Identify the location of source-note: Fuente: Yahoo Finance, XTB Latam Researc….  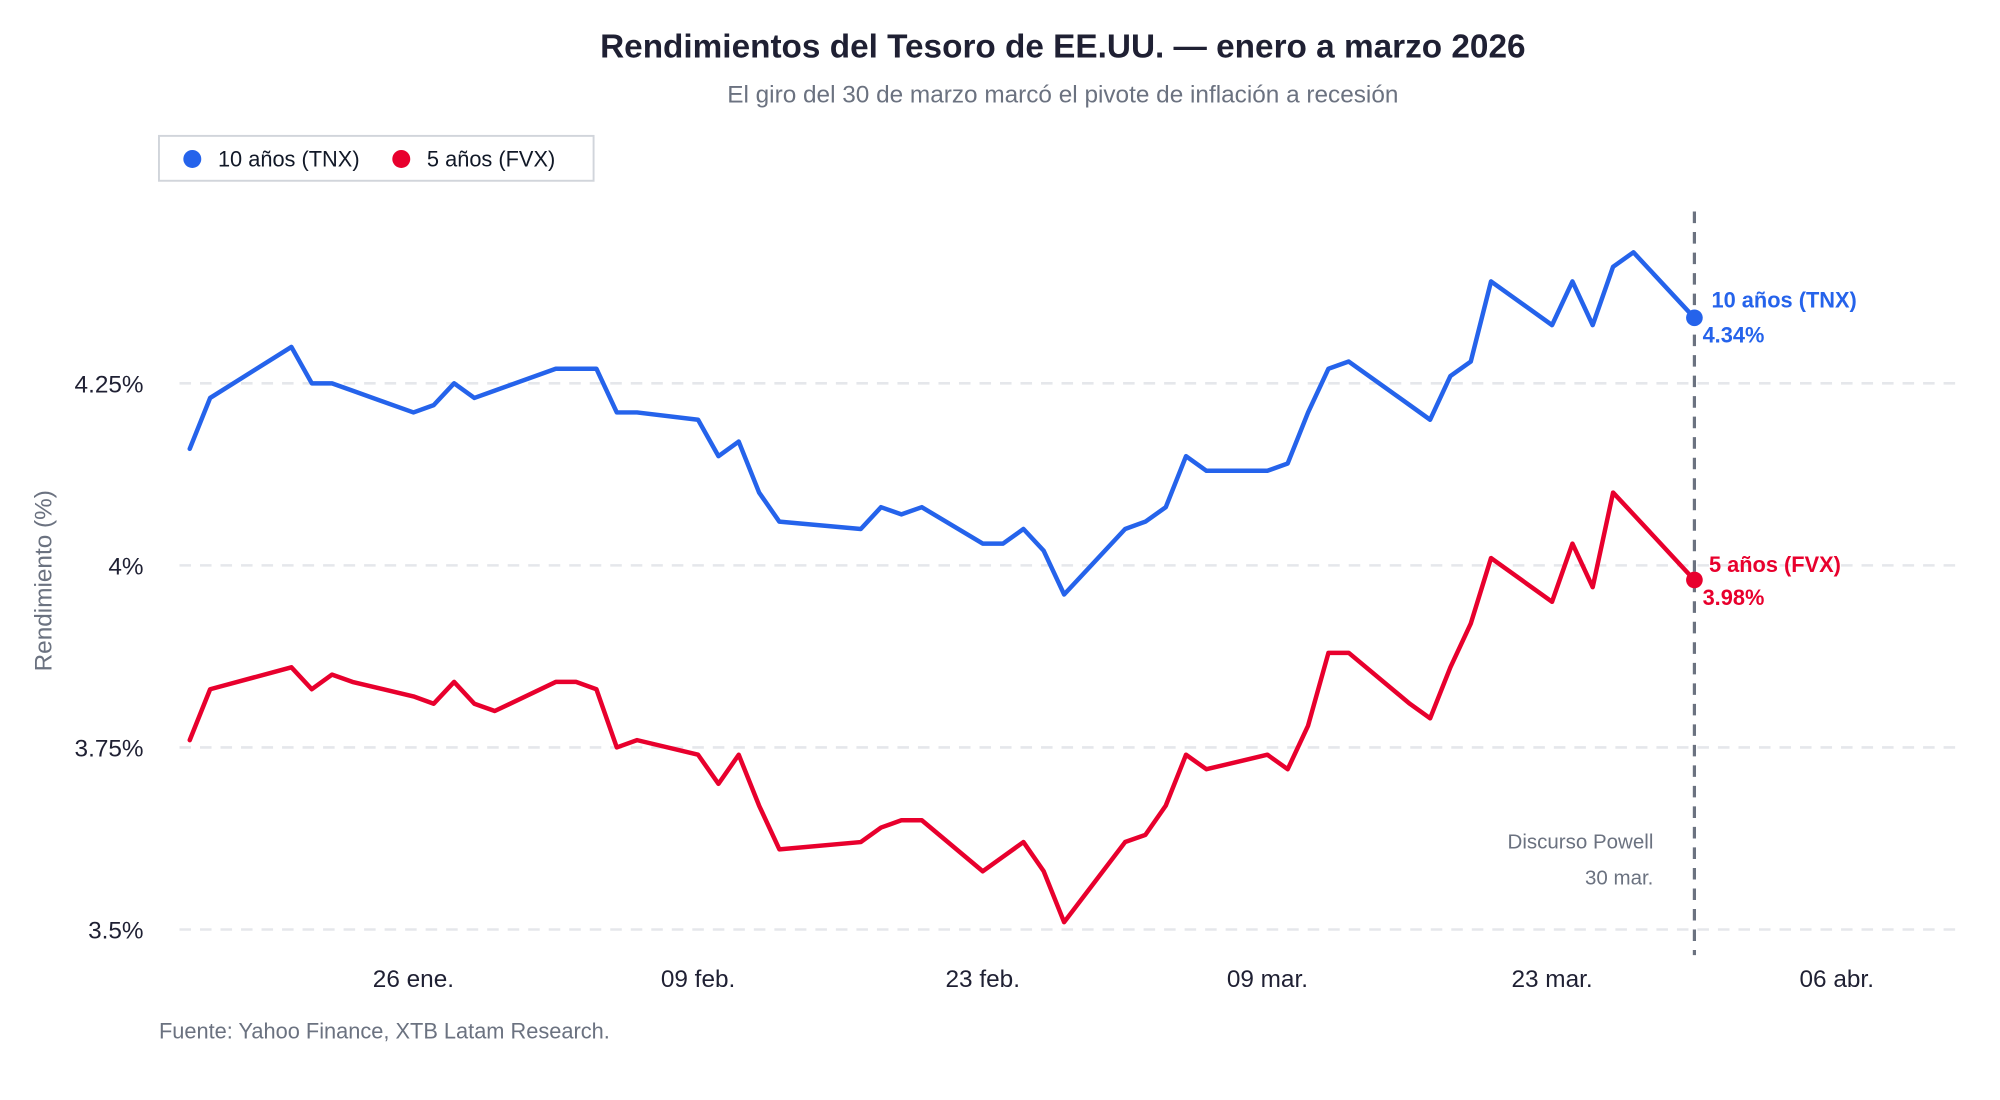
(384, 1030).